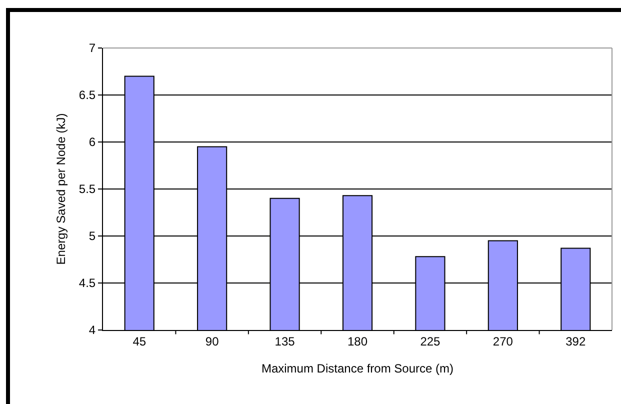 The image size is (621, 404). I want to click on y-axis-title: Energy Saved per Node (kJ), so click(61, 189).